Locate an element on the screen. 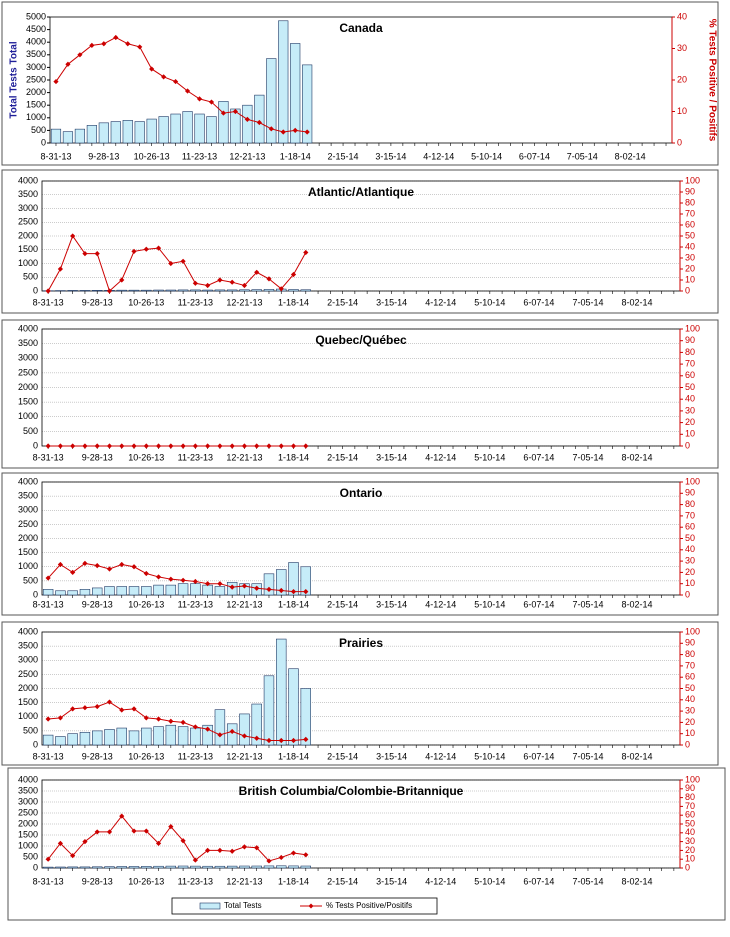 This screenshot has height=937, width=730. y2-tick-label: 80 is located at coordinates (690, 202).